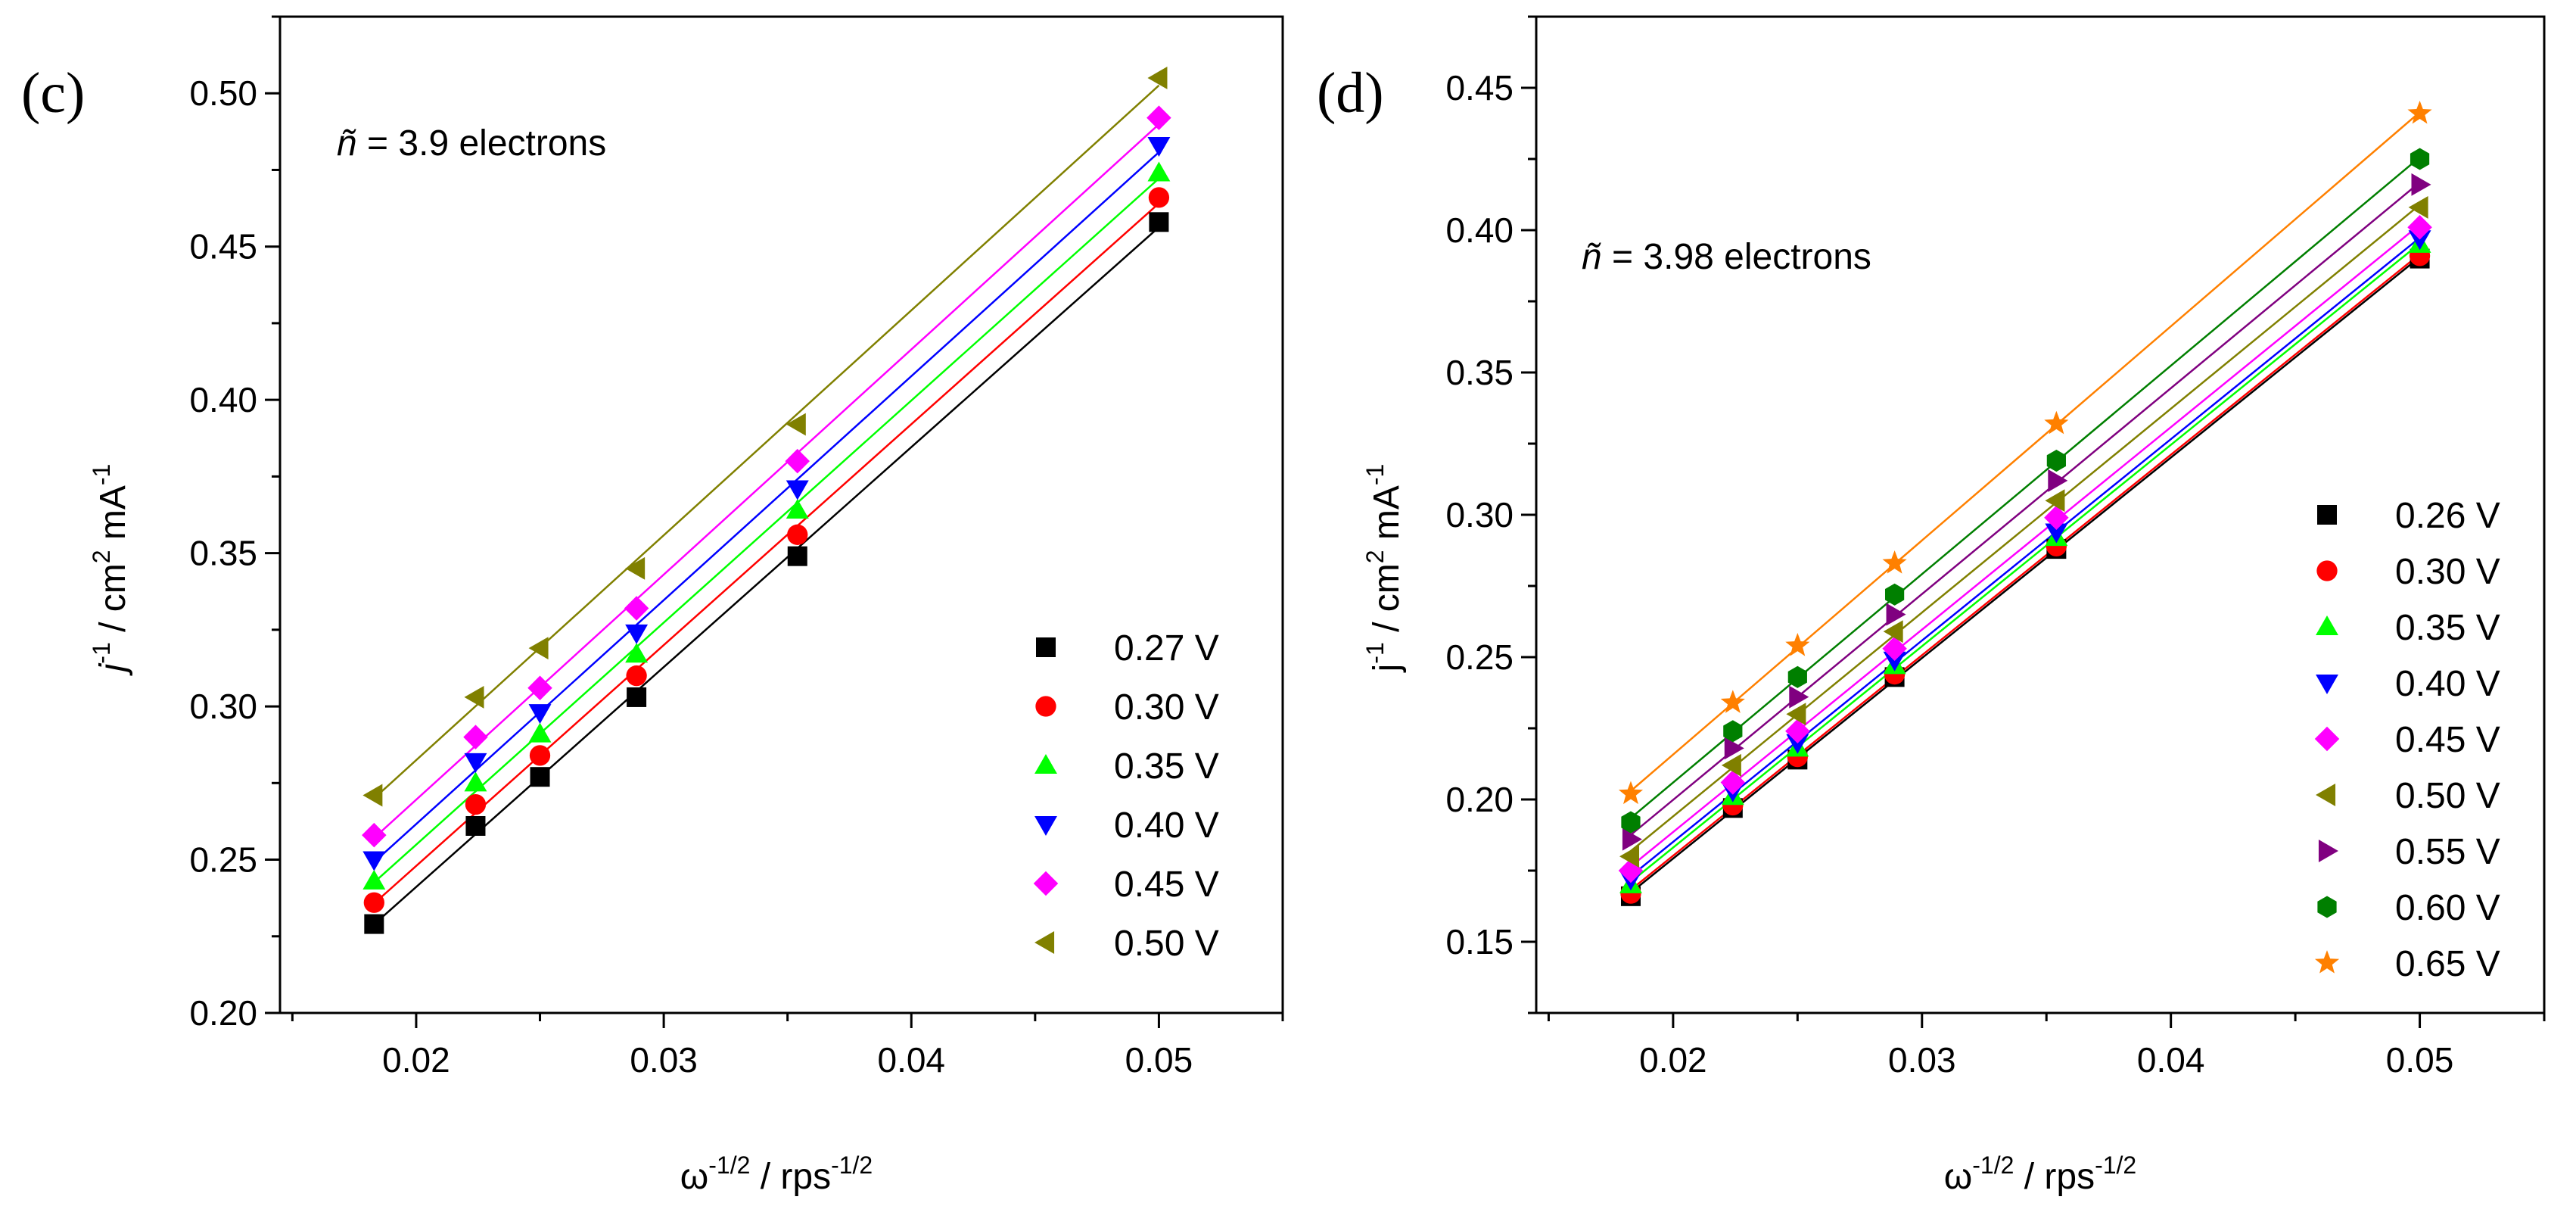 This screenshot has height=1206, width=2576. Describe the element at coordinates (2447, 908) in the screenshot. I see `panel-d-legend-label: 0.60 V` at that location.